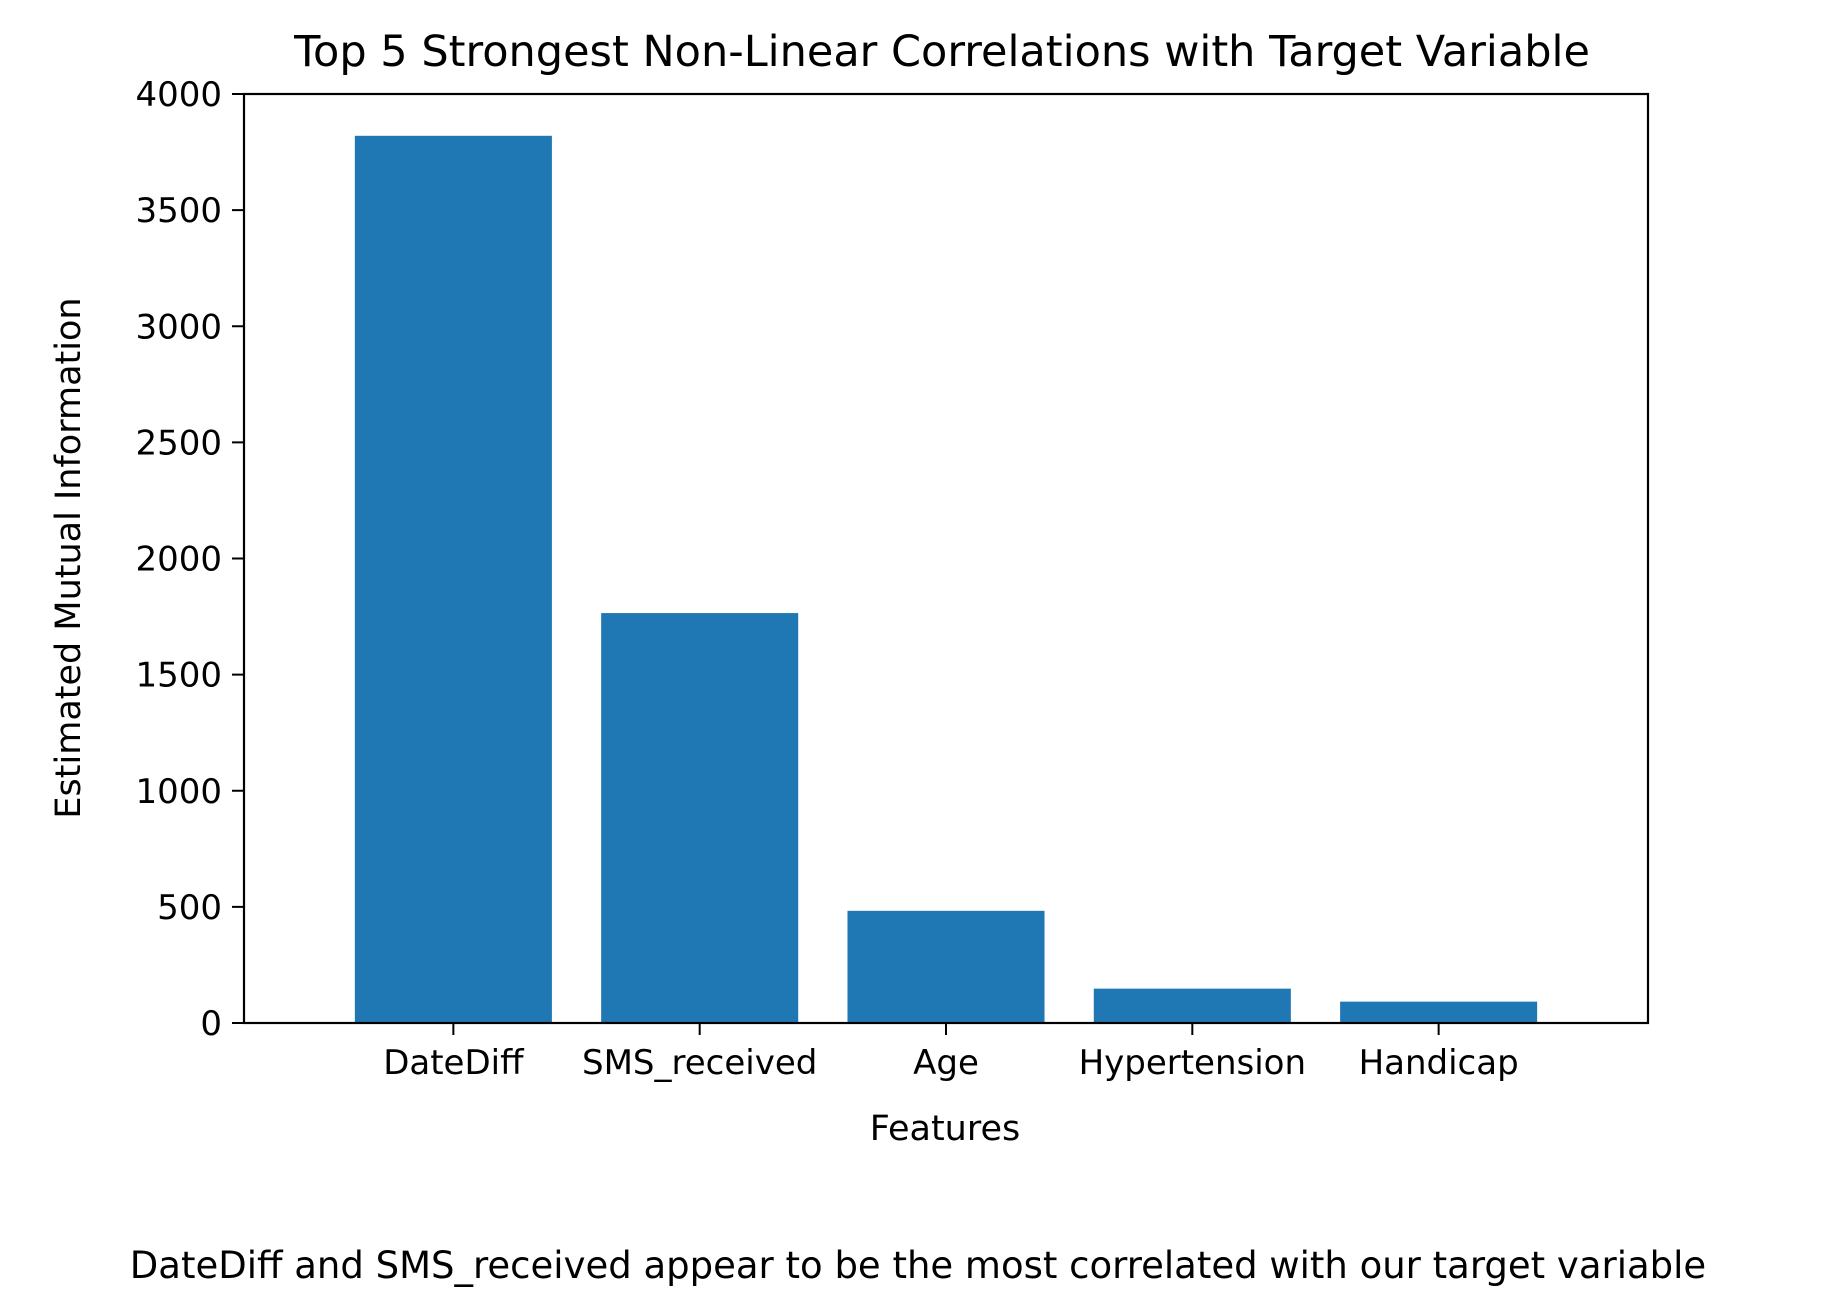 This screenshot has width=1835, height=1309. I want to click on x-tick-label-datediff: DateDiff, so click(454, 1063).